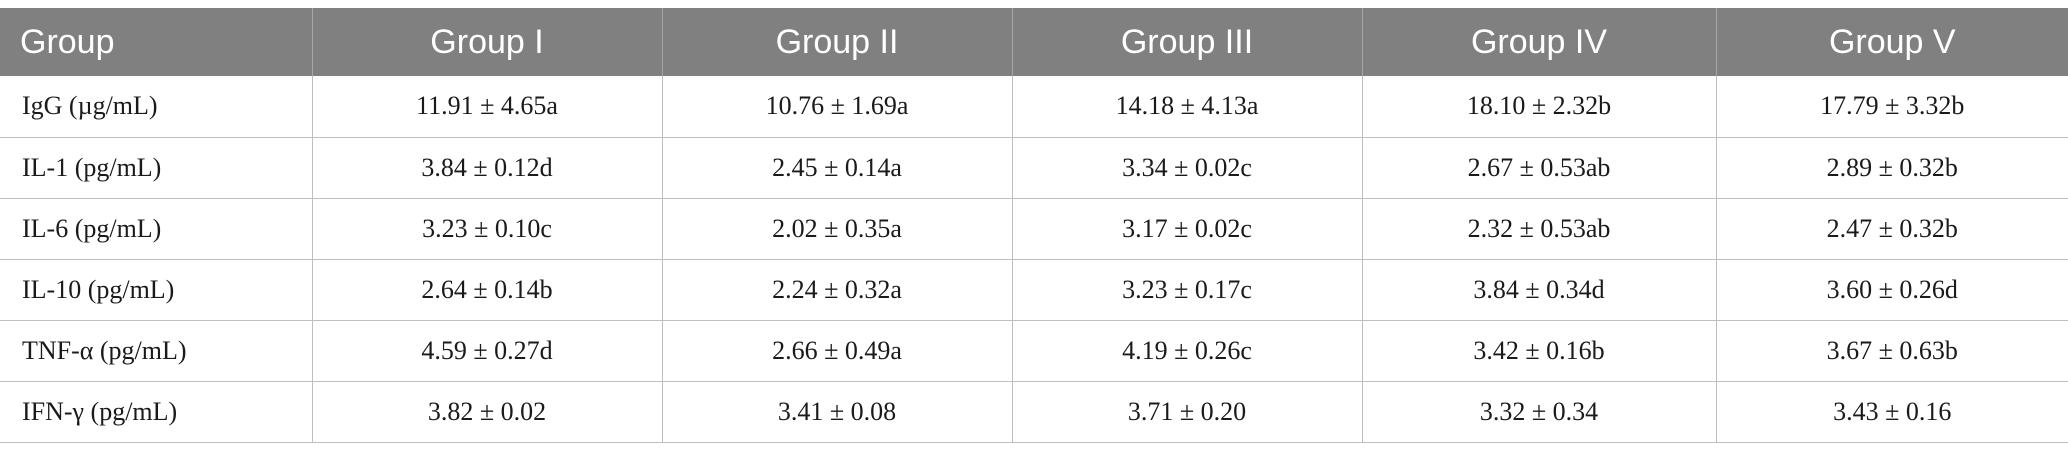 Image resolution: width=2068 pixels, height=466 pixels. I want to click on row-label: IL-10 (pg/mL), so click(156, 290).